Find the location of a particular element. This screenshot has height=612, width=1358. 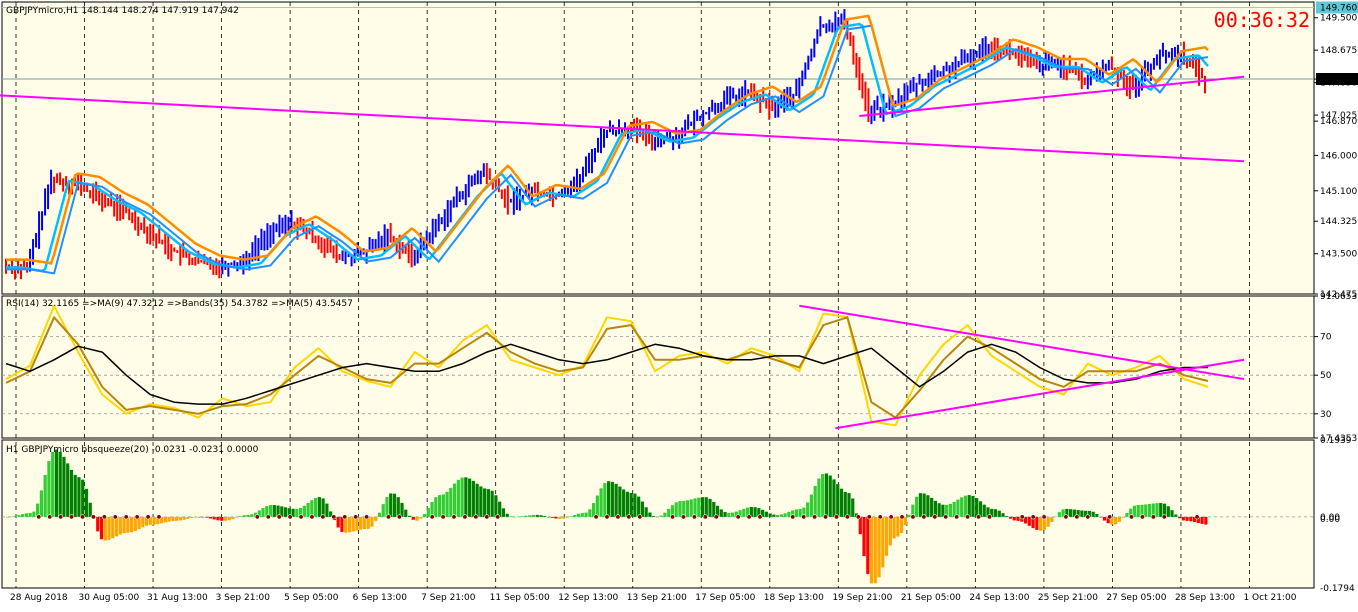

rsi-trendline is located at coordinates (1022, 342).